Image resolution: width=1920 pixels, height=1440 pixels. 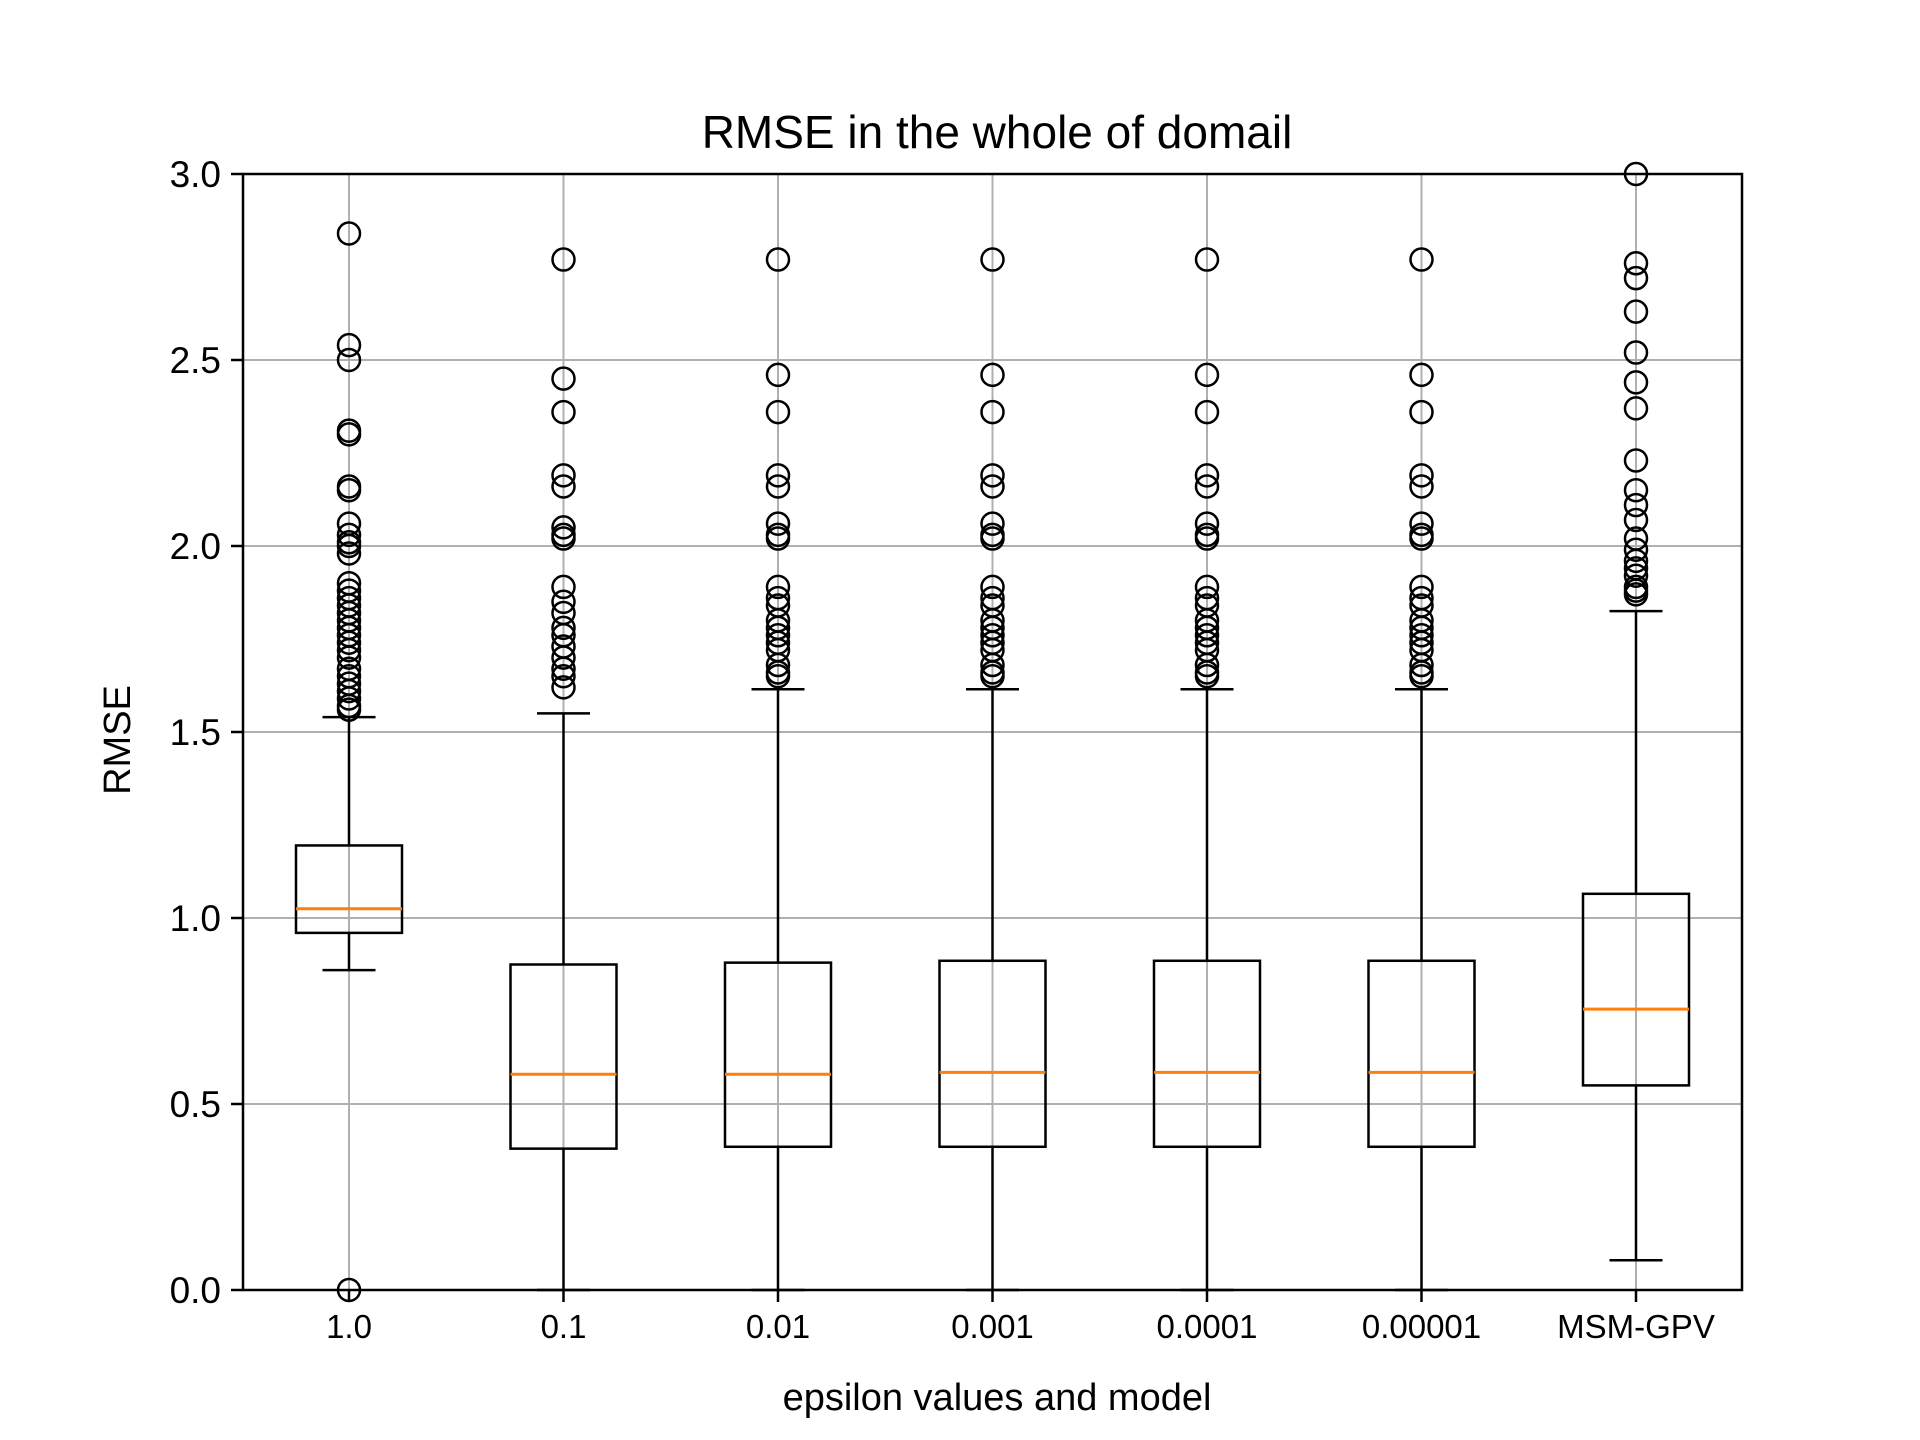 What do you see at coordinates (778, 1326) in the screenshot?
I see `x-tick-label: 0.01` at bounding box center [778, 1326].